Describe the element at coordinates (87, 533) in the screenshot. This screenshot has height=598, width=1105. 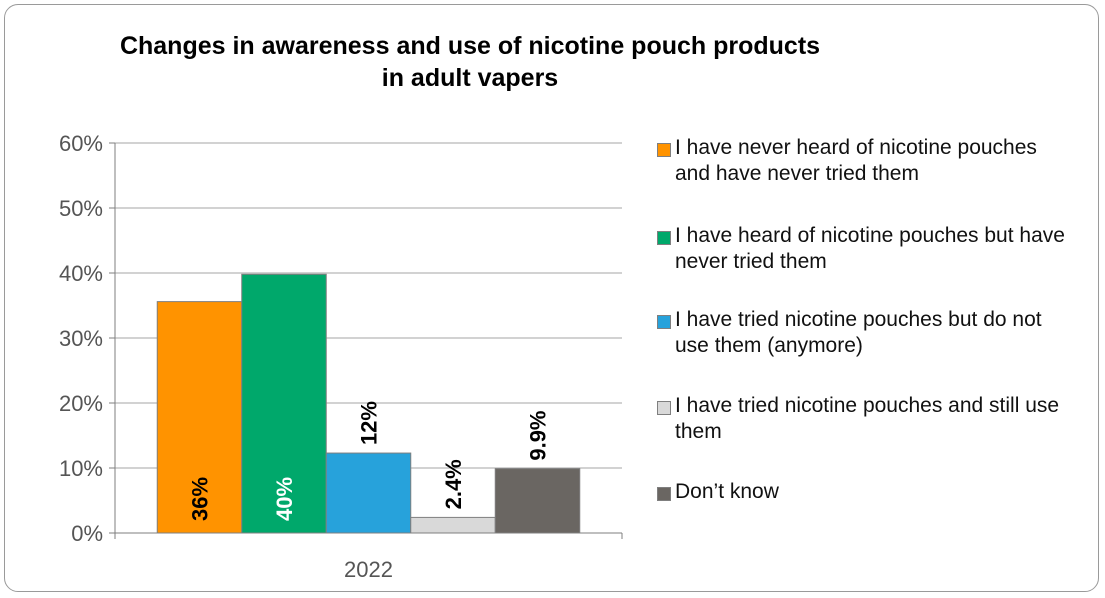
I see `y-tick-label: 0%` at that location.